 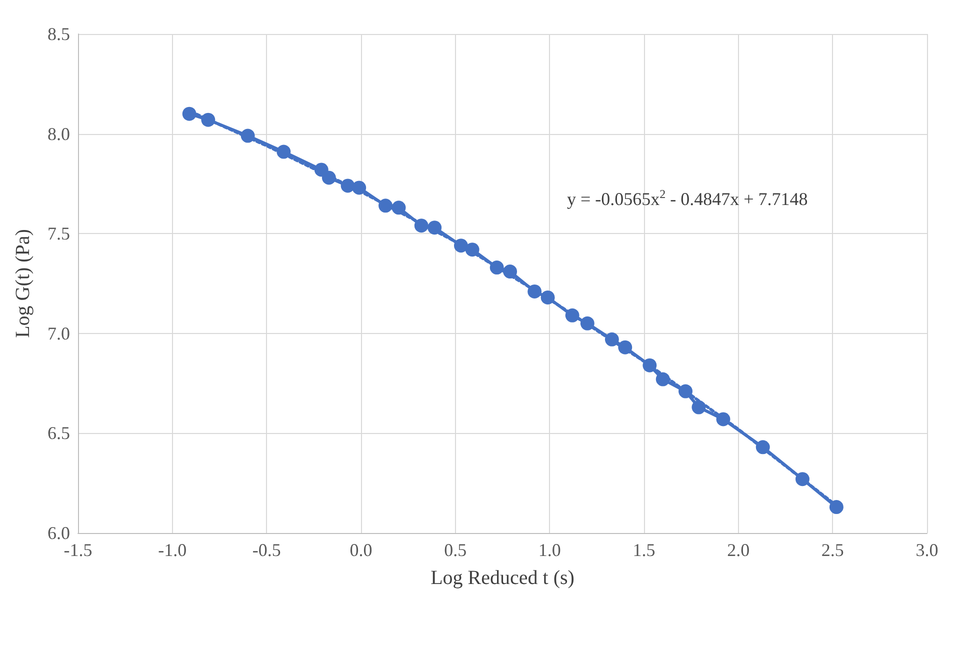 I want to click on x-tick-label: 1.0, so click(x=549, y=550).